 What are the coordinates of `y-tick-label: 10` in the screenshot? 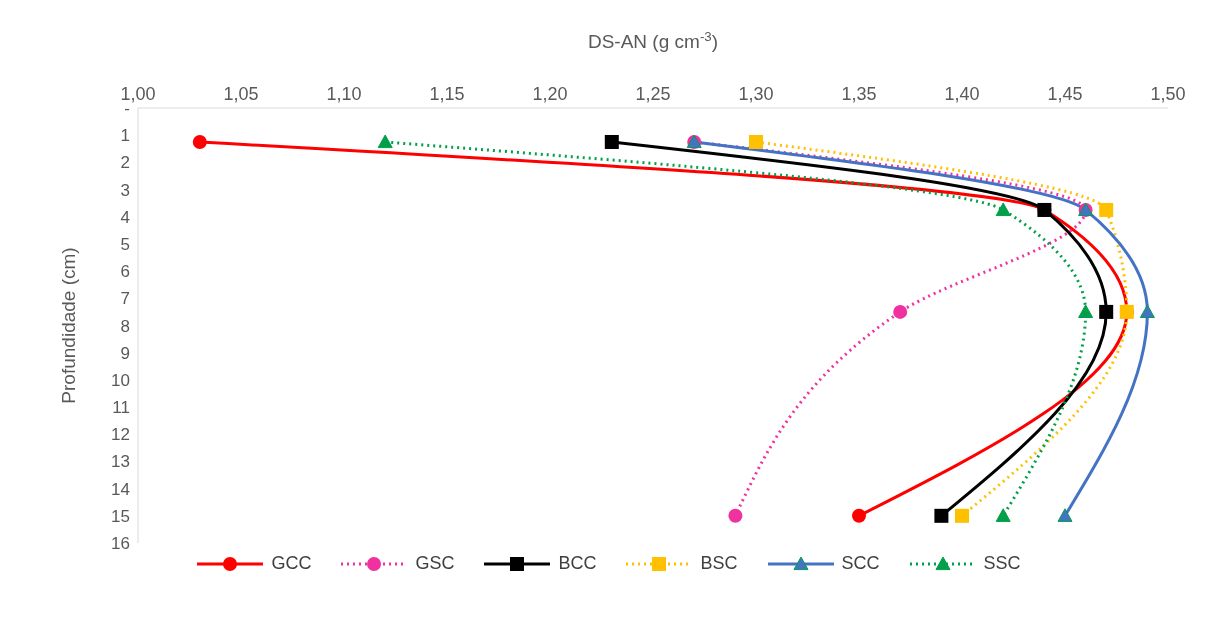 It's located at (120, 380).